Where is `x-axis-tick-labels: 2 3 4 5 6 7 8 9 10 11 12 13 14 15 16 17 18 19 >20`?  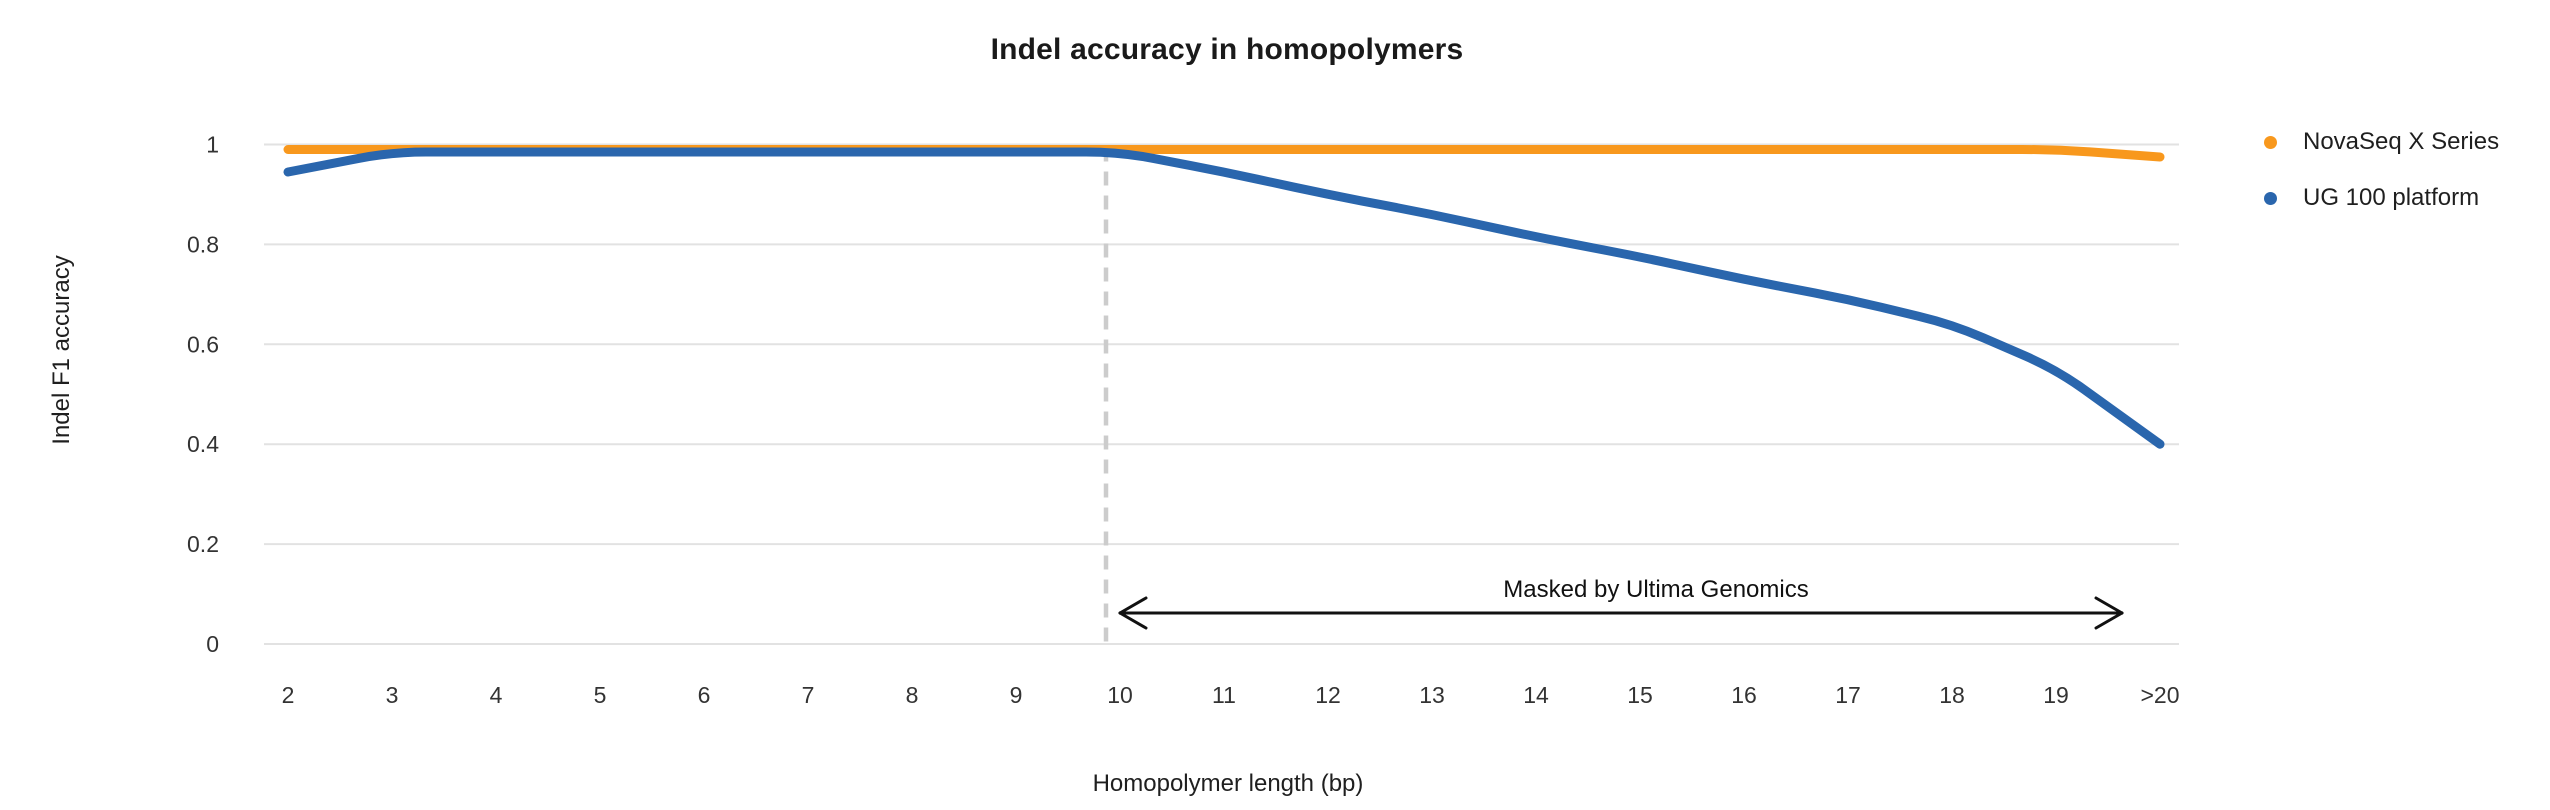
x-axis-tick-labels: 2 3 4 5 6 7 8 9 10 11 12 13 14 15 16 17 18 19 >20 is located at coordinates (1231, 695).